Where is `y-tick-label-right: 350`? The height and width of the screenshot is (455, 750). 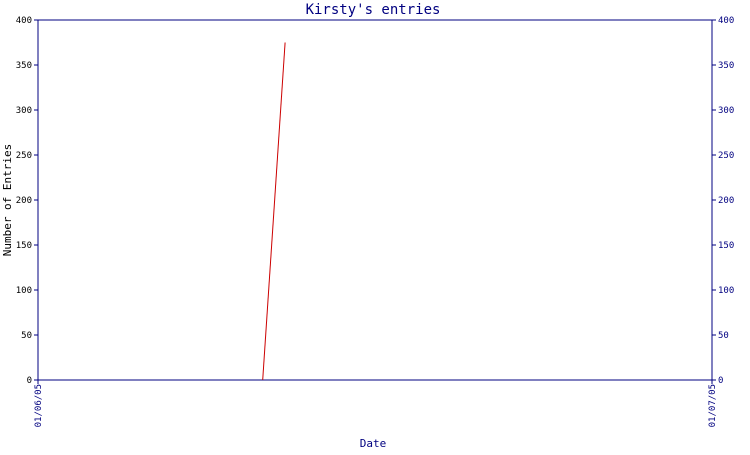
y-tick-label-right: 350 is located at coordinates (726, 66).